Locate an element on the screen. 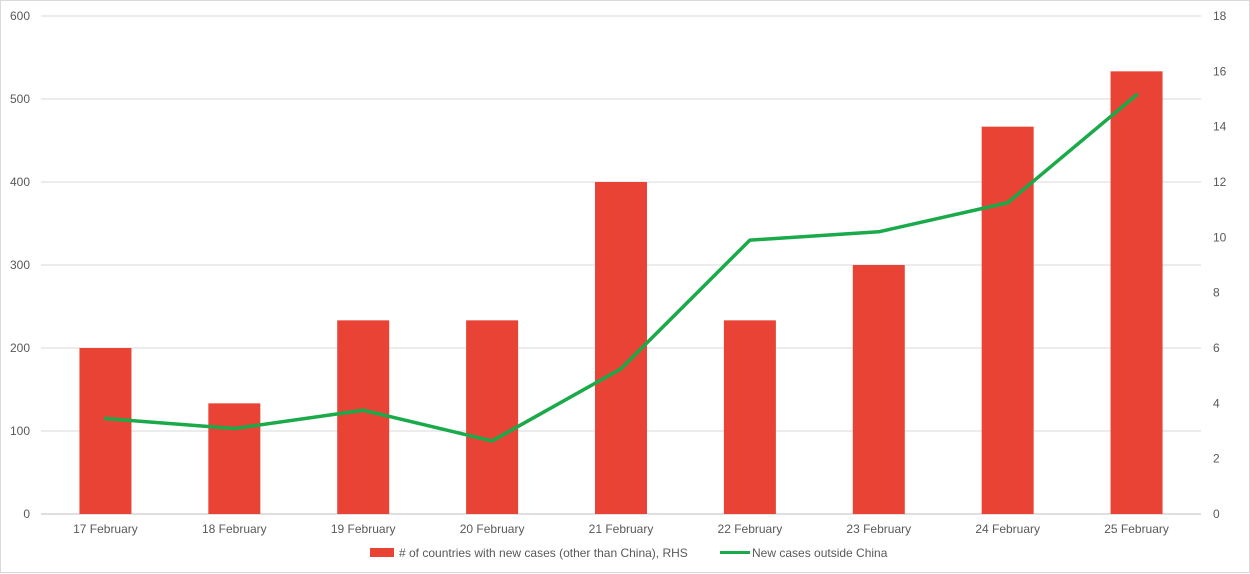 The height and width of the screenshot is (574, 1250). left-axis-tick-label: 300 is located at coordinates (20, 265).